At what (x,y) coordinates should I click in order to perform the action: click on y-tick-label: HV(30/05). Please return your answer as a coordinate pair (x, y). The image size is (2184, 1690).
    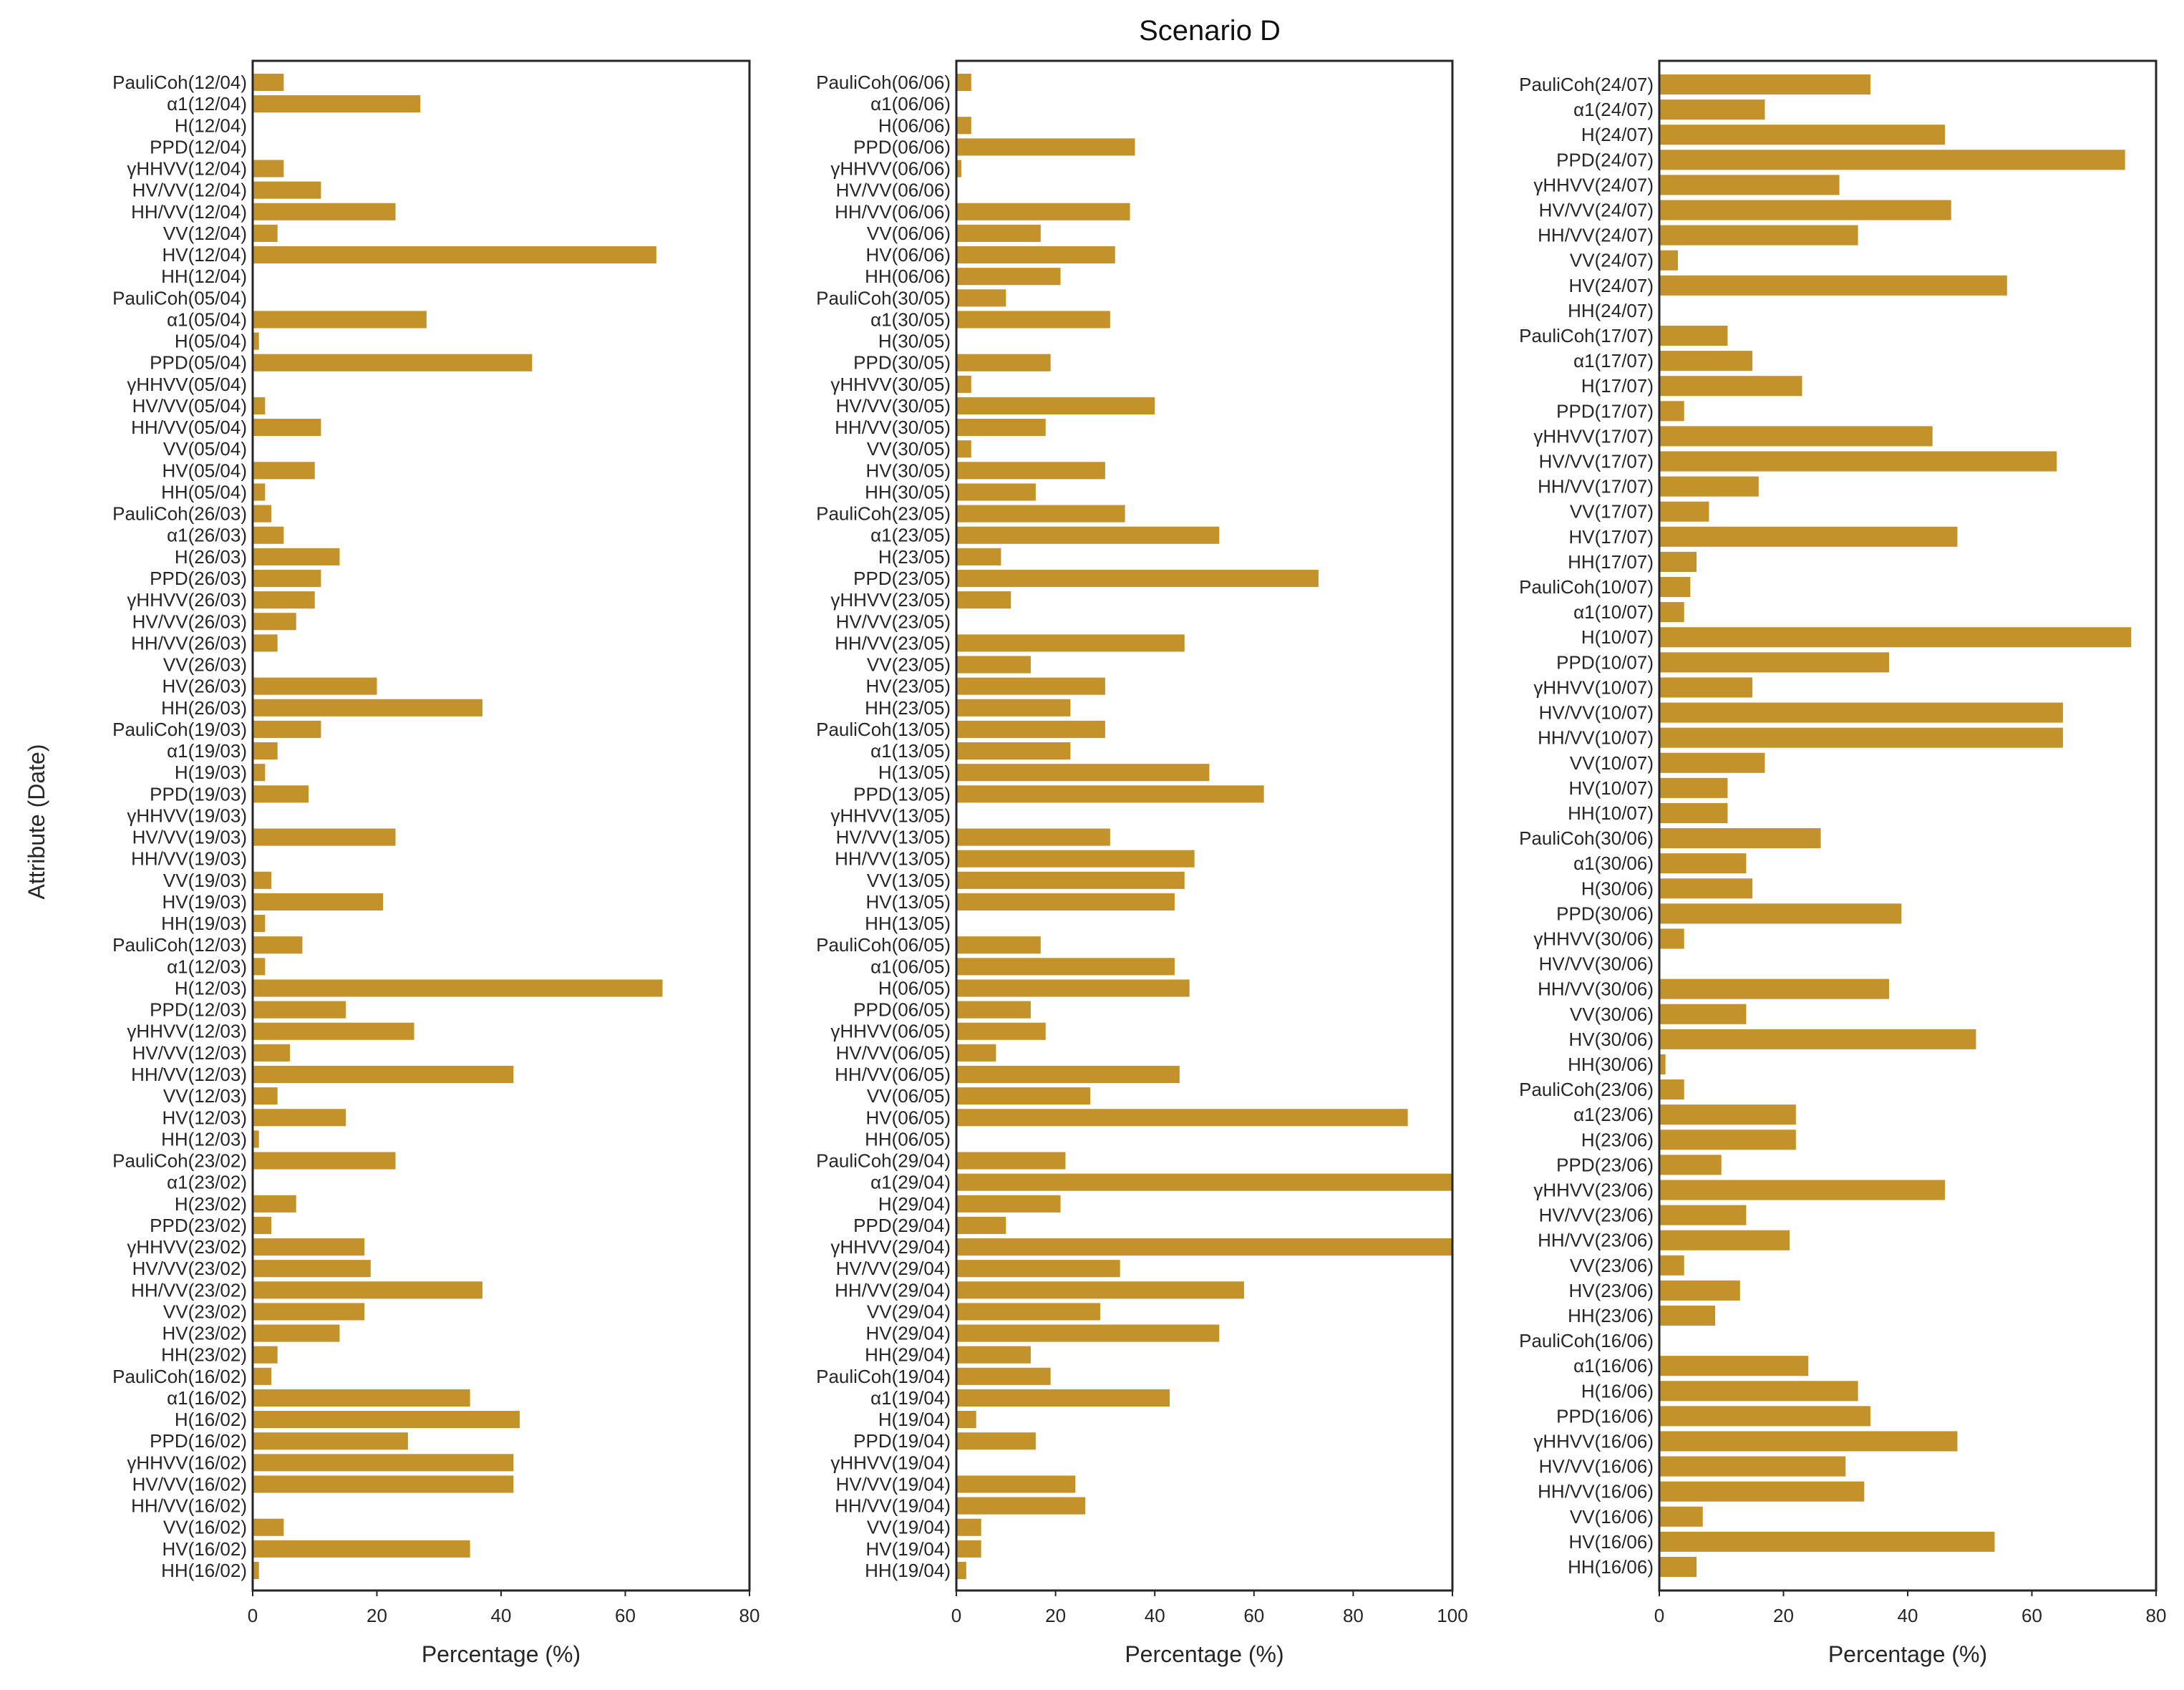
    Looking at the image, I should click on (908, 471).